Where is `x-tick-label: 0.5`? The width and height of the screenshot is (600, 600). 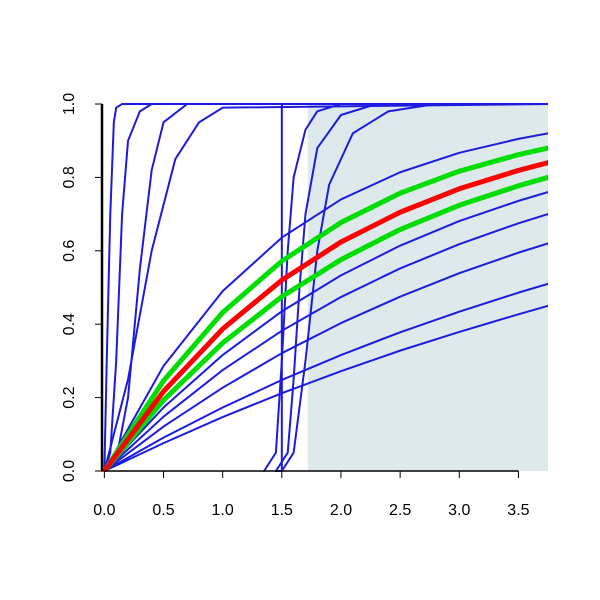 x-tick-label: 0.5 is located at coordinates (163, 510).